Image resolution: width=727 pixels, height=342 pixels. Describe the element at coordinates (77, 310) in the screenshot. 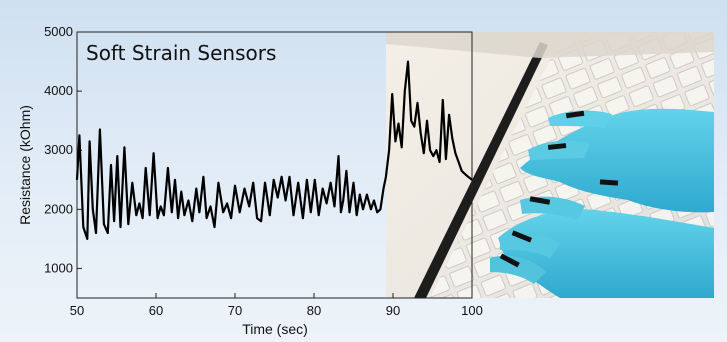

I see `x-tick-label: 50` at that location.